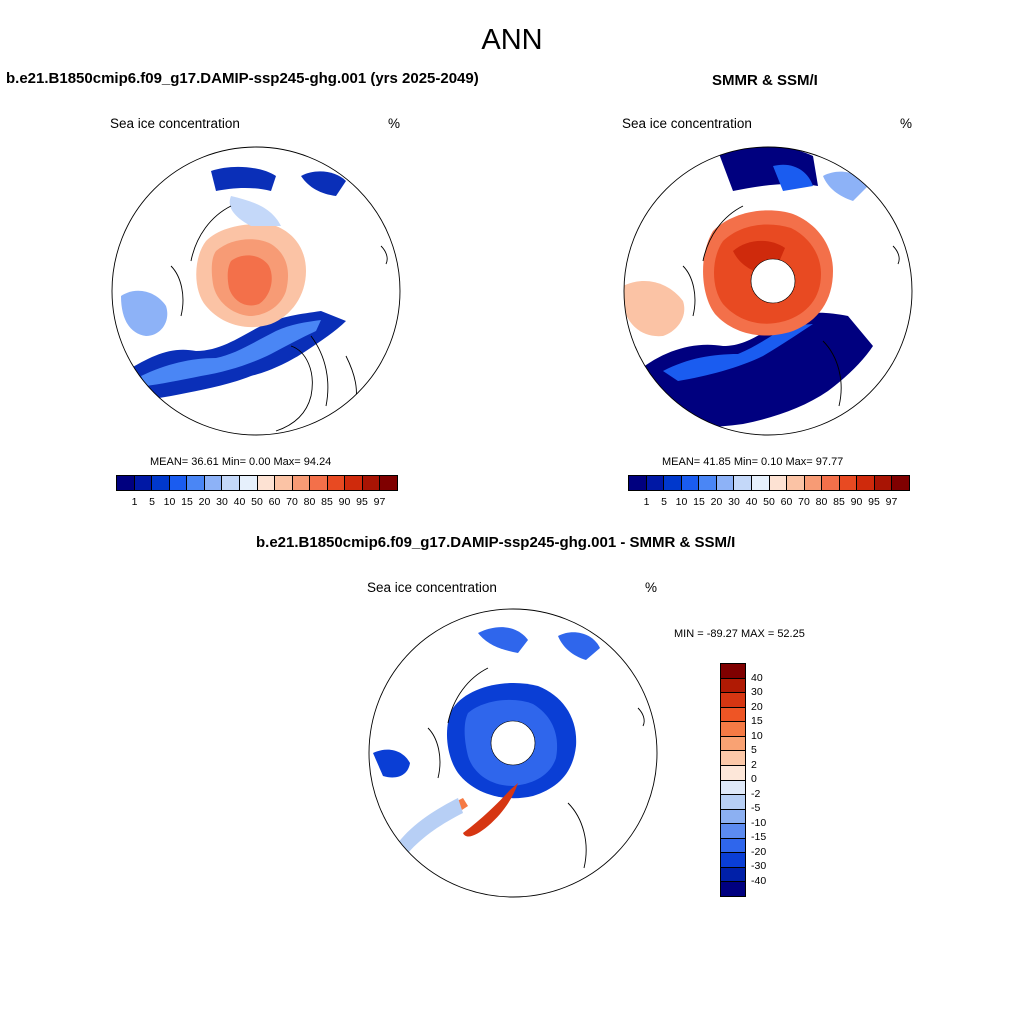 The image size is (1024, 1024). What do you see at coordinates (432, 587) in the screenshot?
I see `diff-variable-label: Sea ice concentration` at bounding box center [432, 587].